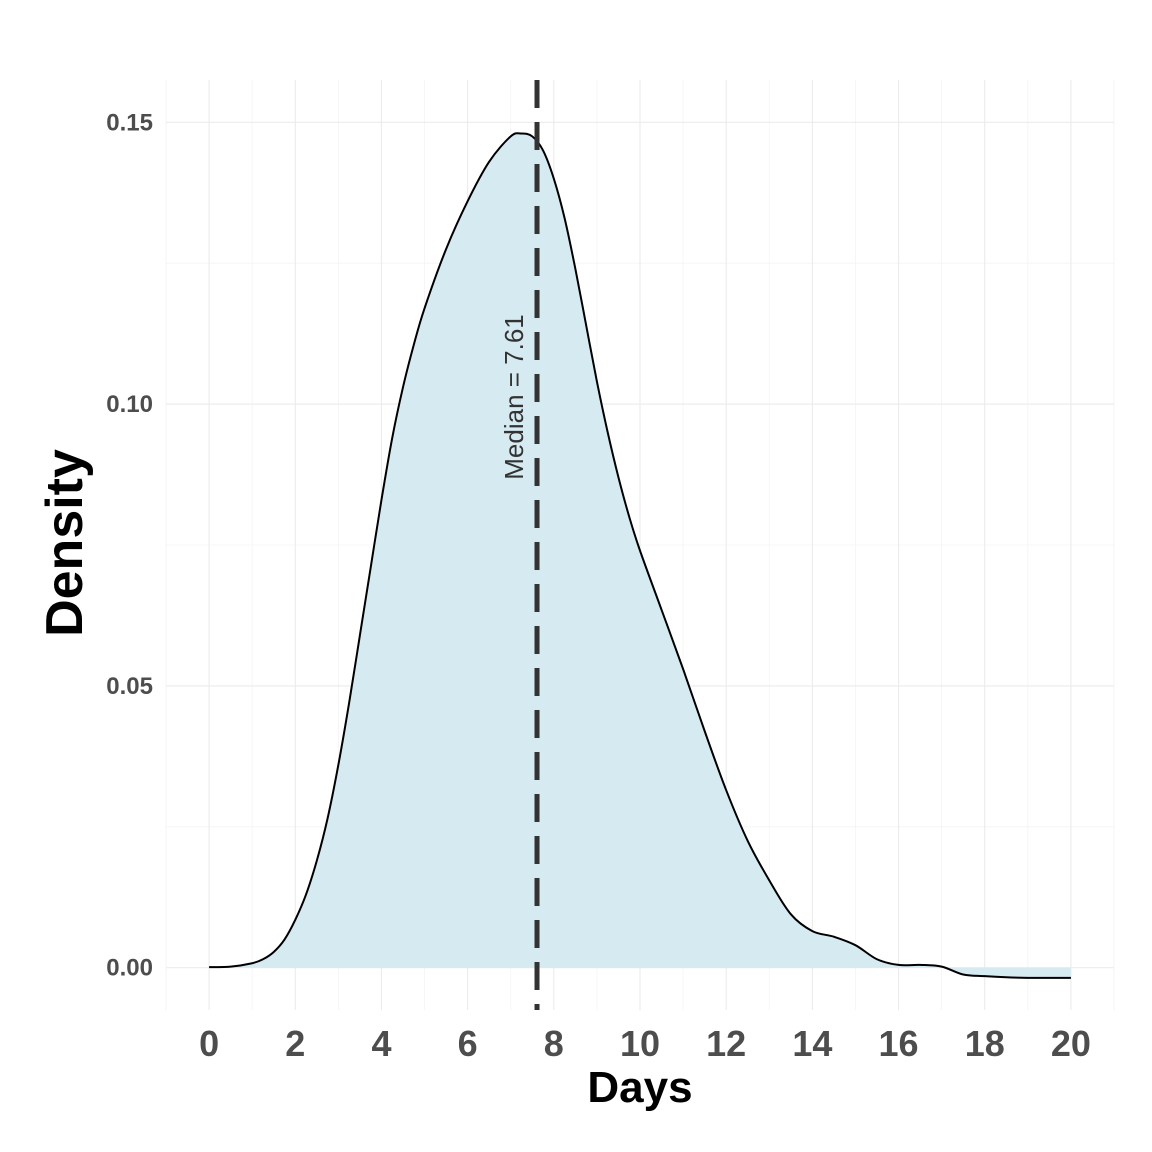 This screenshot has height=1152, width=1152. Describe the element at coordinates (65, 543) in the screenshot. I see `y-axis-title: Density` at that location.